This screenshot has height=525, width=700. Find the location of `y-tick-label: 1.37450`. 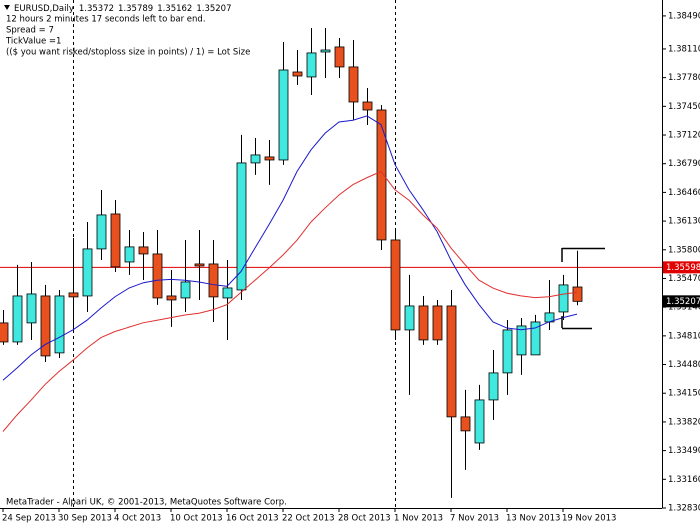

y-tick-label: 1.37450 is located at coordinates (684, 107).